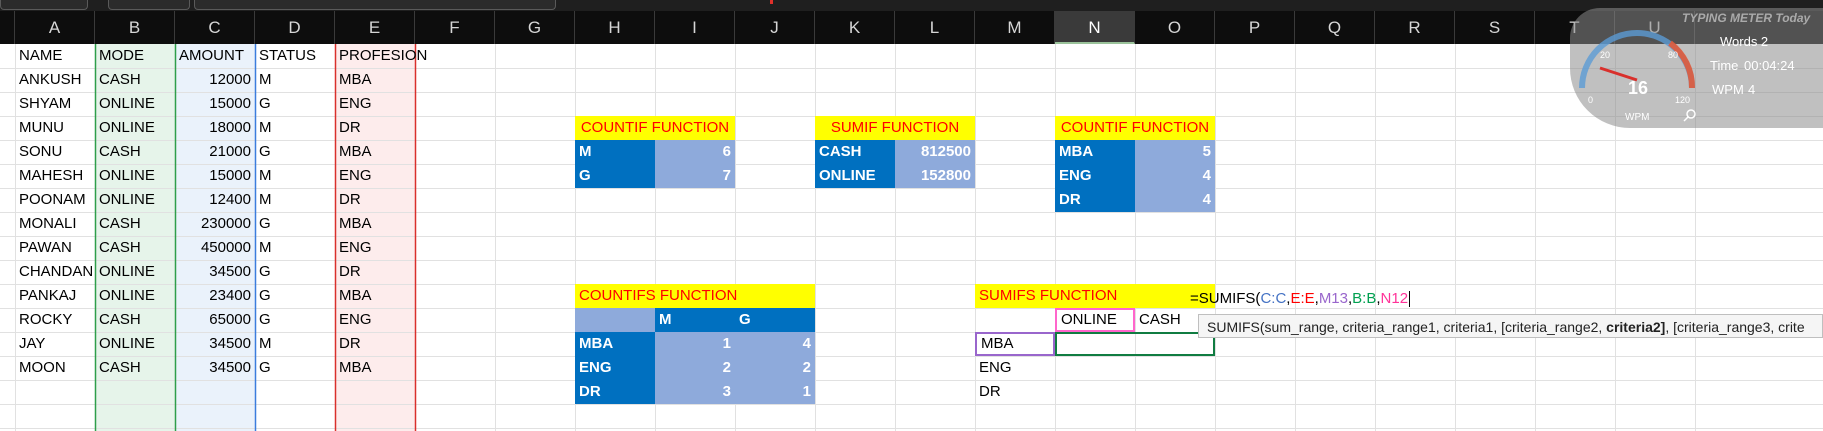 The height and width of the screenshot is (431, 1823). What do you see at coordinates (995, 367) in the screenshot?
I see `sumifs-row-label: ENG` at bounding box center [995, 367].